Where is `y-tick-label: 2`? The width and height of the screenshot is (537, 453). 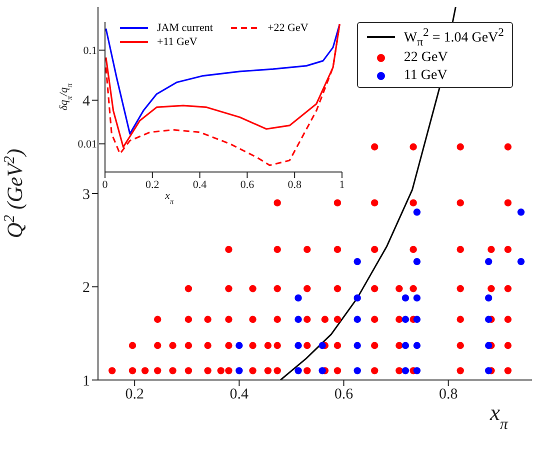
y-tick-label: 2 is located at coordinates (86, 288).